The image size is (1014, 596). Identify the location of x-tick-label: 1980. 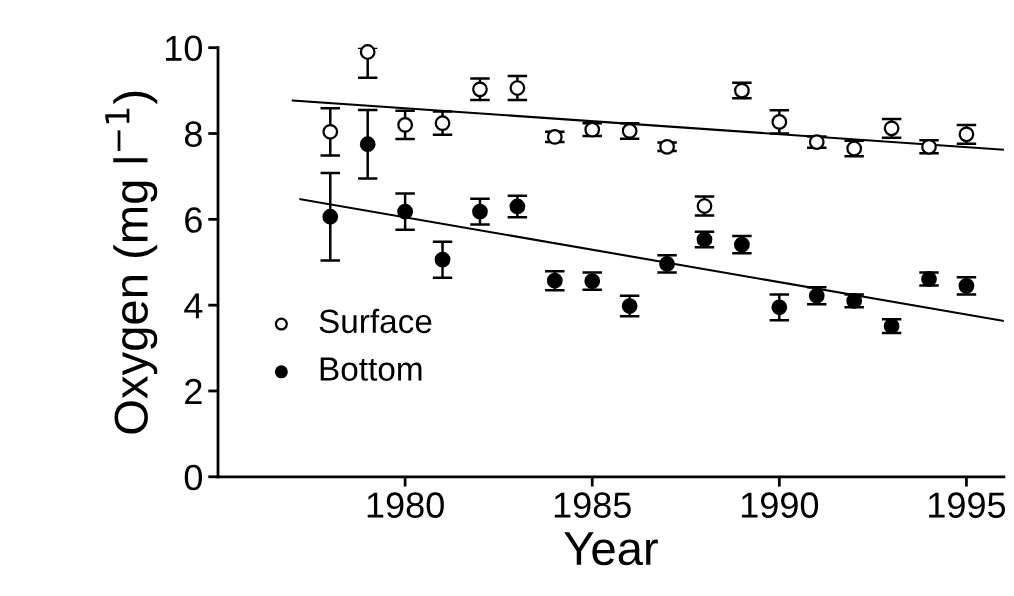
(405, 505).